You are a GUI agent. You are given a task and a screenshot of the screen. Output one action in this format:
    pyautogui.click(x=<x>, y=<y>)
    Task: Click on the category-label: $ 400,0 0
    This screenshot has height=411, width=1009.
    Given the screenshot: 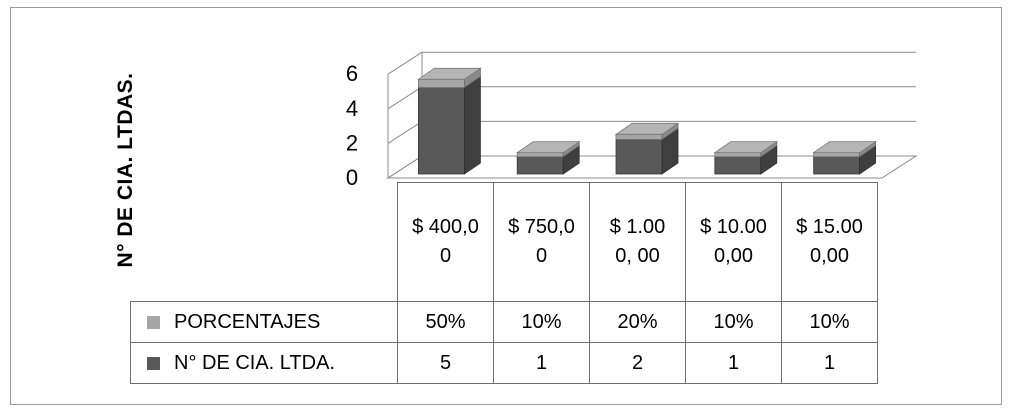 What is the action you would take?
    pyautogui.click(x=445, y=242)
    